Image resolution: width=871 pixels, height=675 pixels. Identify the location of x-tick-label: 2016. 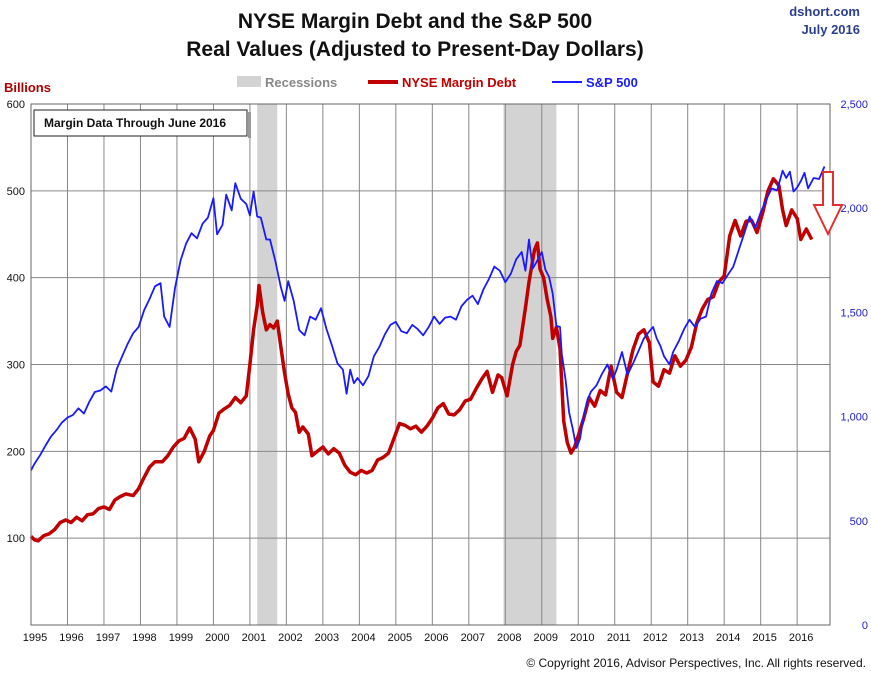
(801, 638).